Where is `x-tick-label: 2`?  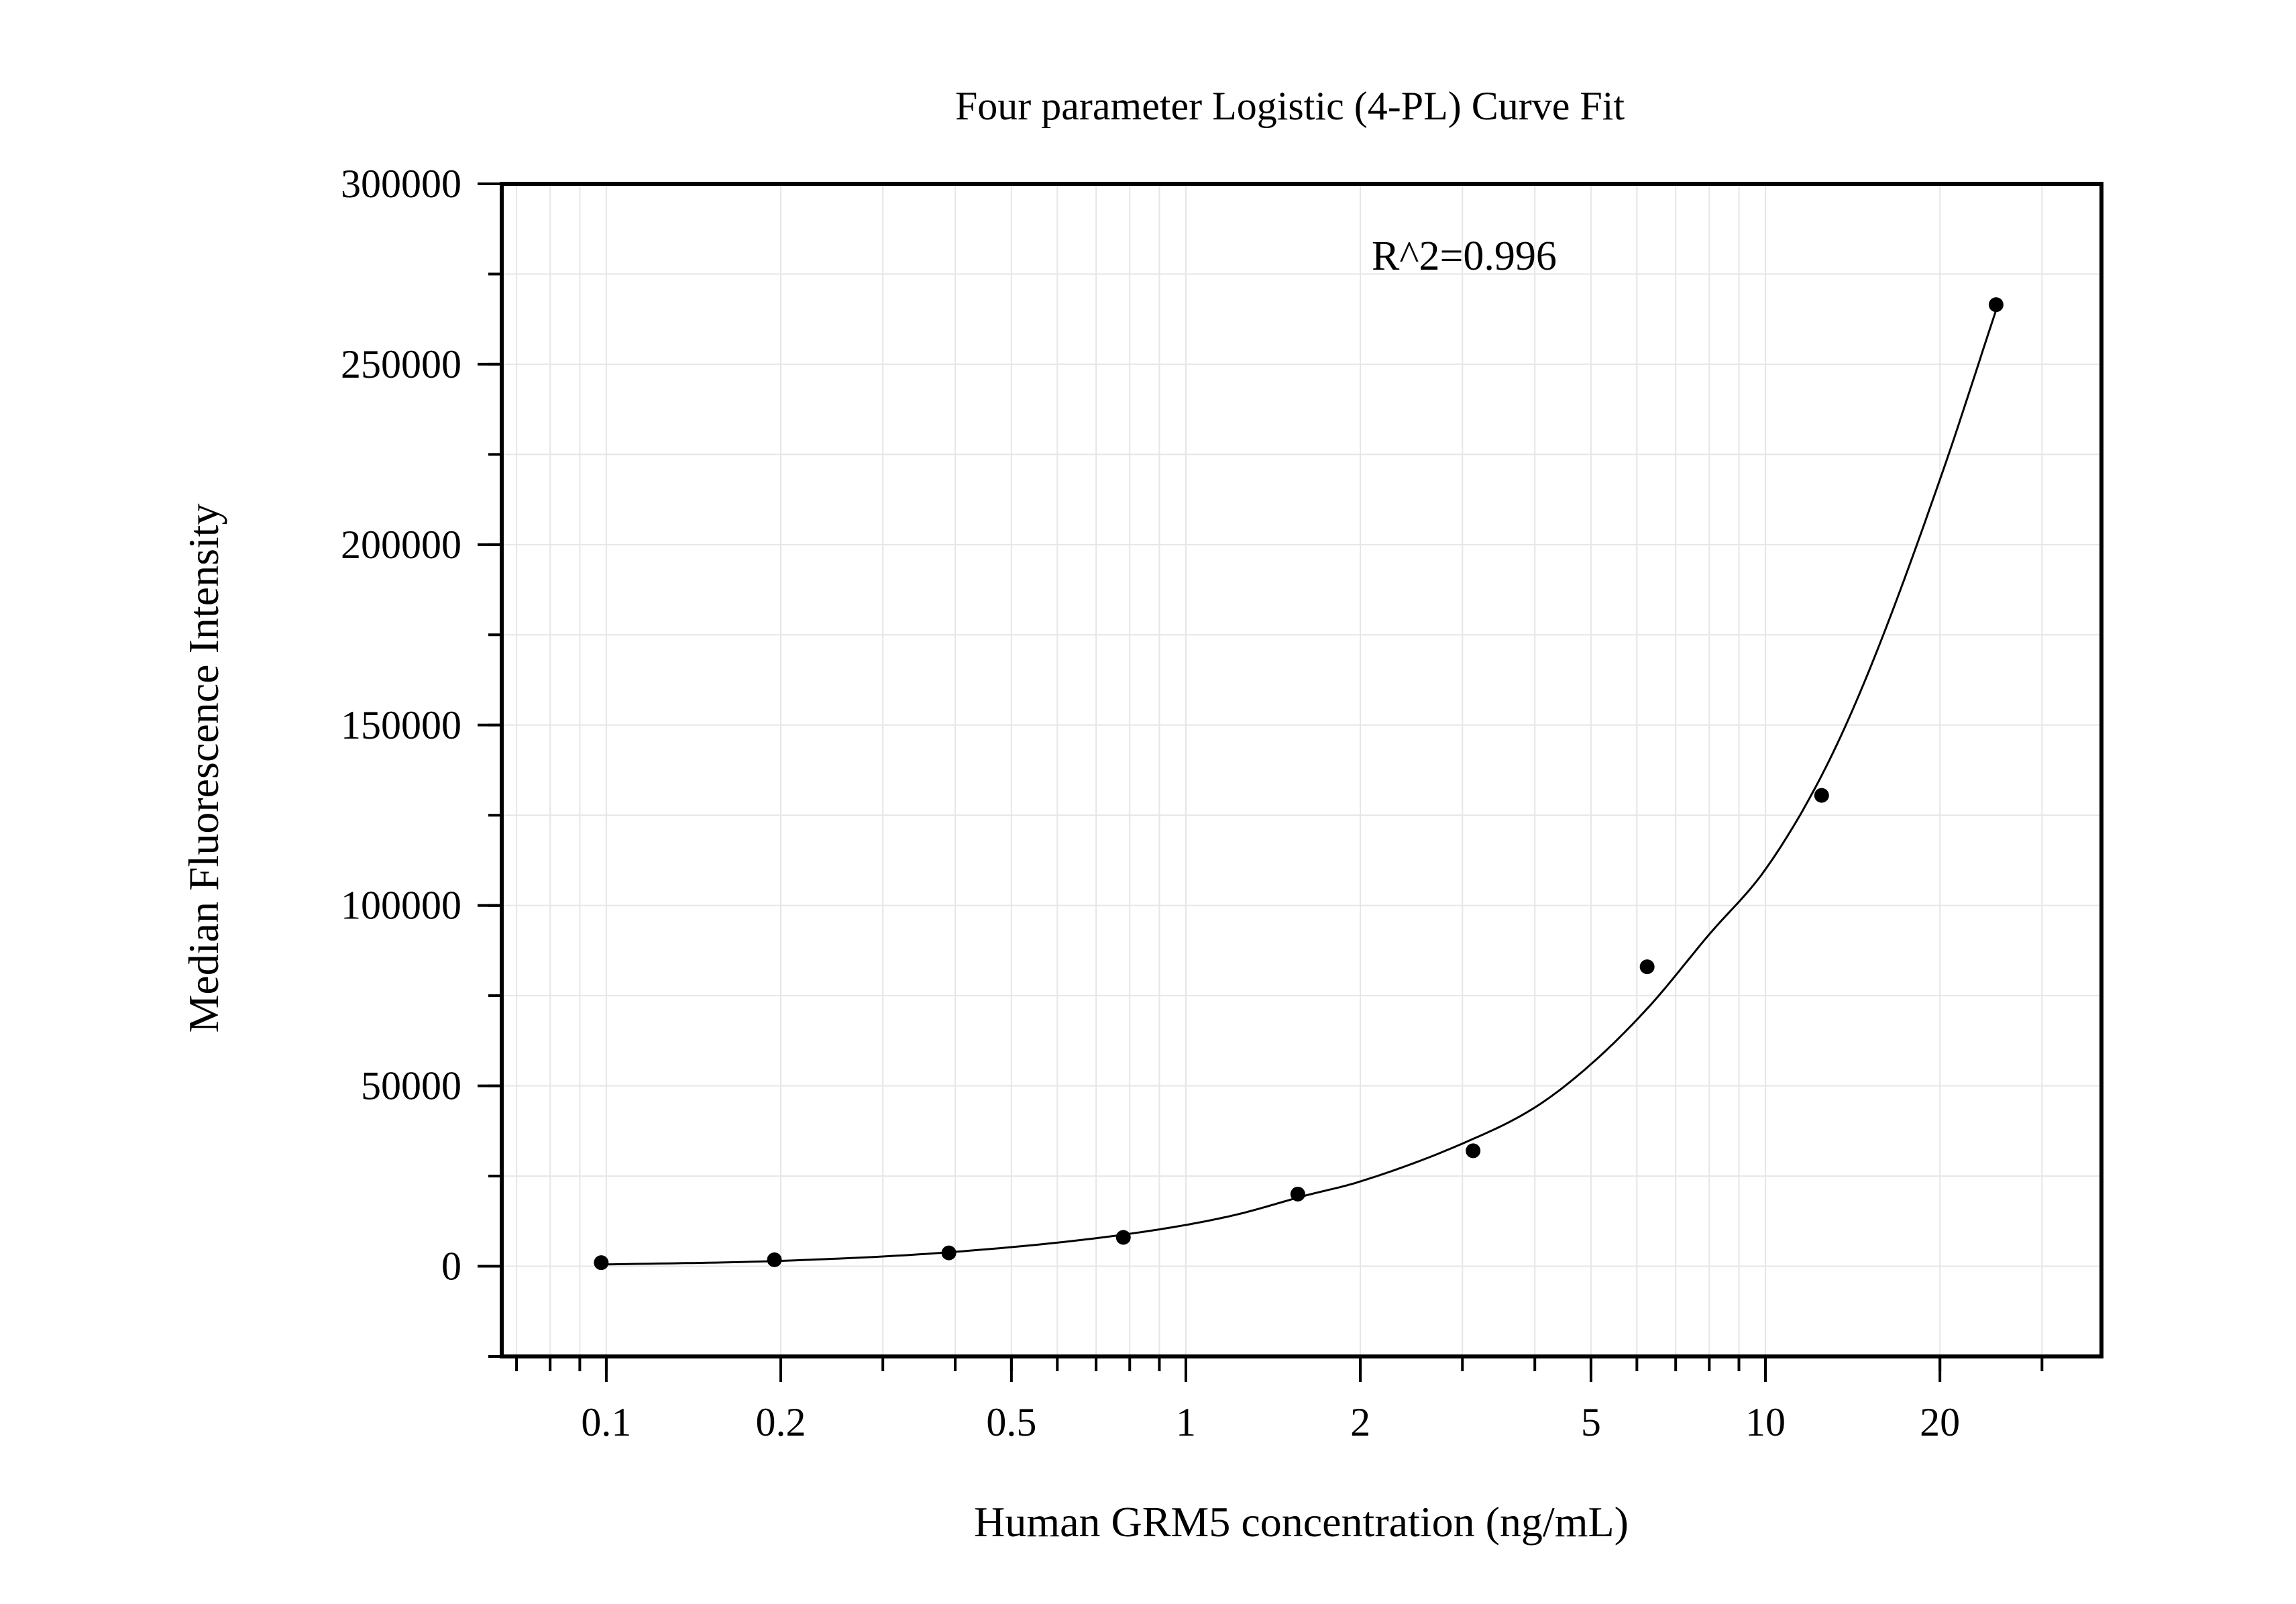
x-tick-label: 2 is located at coordinates (1360, 1422).